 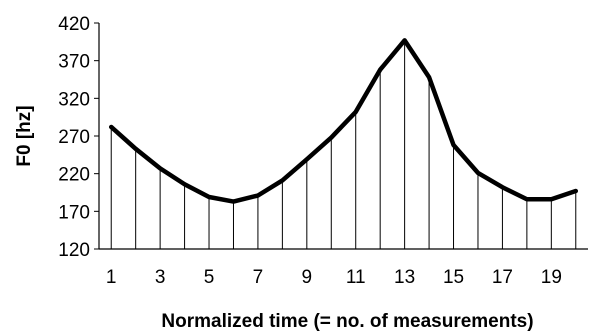 I want to click on x-tick-labels: 1 3 5 7 9 11 13 15 17 19, so click(x=334, y=277).